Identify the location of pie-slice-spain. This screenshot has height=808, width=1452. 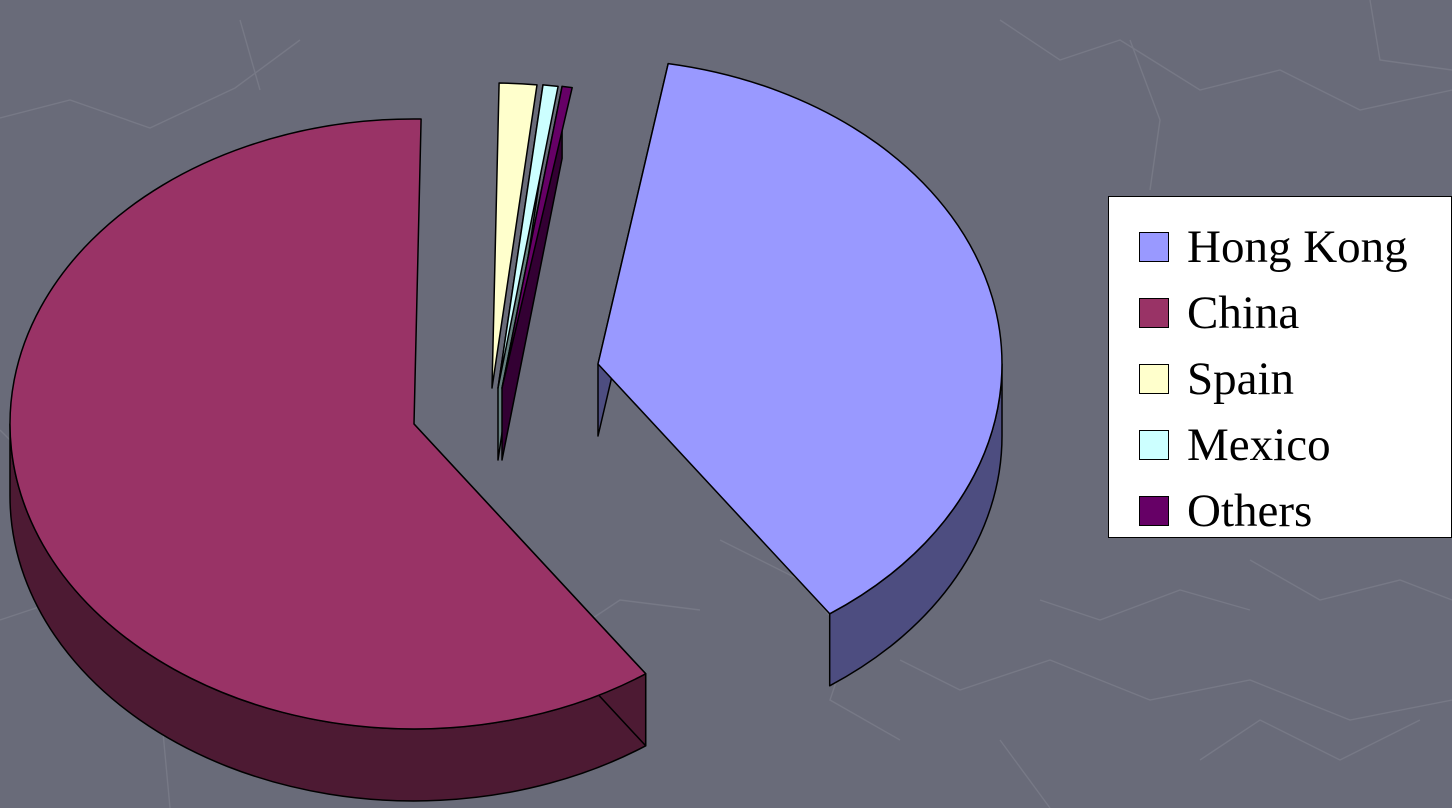
(514, 235).